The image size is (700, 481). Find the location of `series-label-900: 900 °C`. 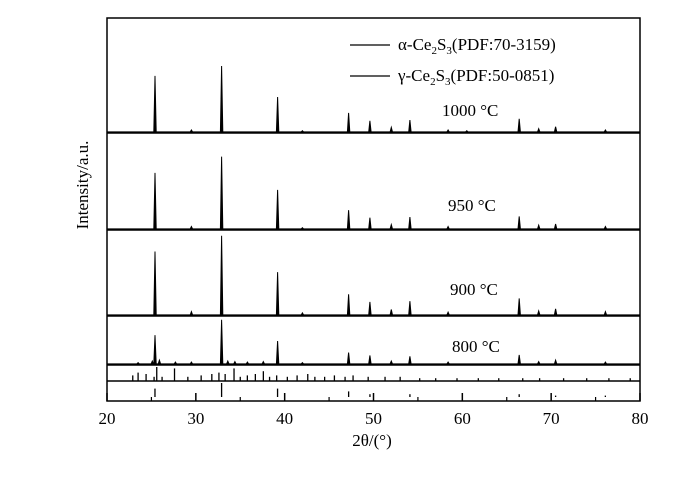

series-label-900: 900 °C is located at coordinates (474, 289).